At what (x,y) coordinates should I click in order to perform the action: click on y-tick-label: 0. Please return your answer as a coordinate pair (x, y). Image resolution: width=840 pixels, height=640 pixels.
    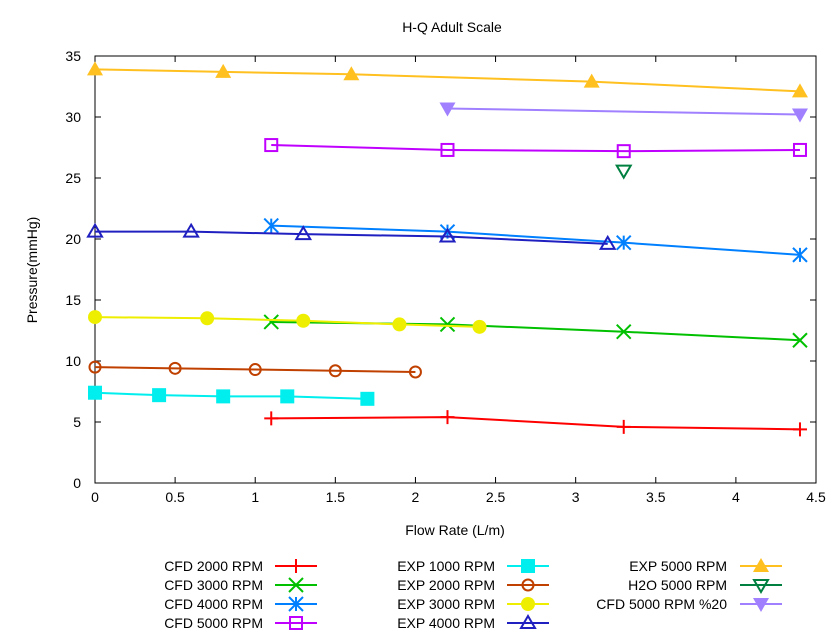
    Looking at the image, I should click on (77, 483).